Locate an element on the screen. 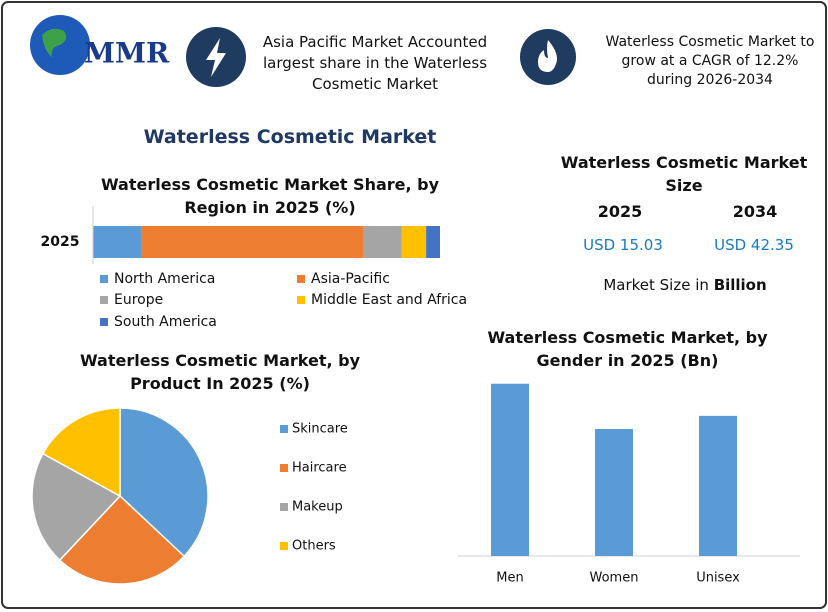  main-title: Waterless Cosmetic Market is located at coordinates (290, 137).